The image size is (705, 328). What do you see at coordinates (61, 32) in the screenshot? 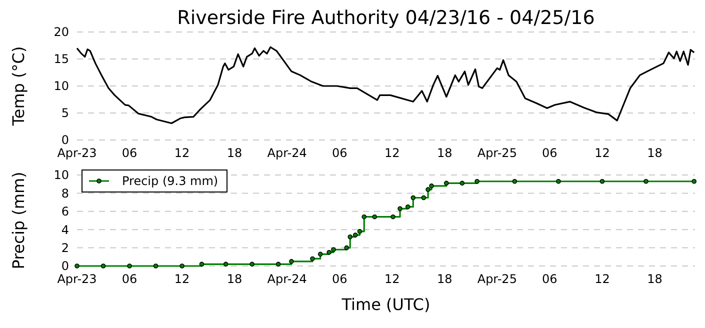
I see `y-tick-label: 20` at bounding box center [61, 32].